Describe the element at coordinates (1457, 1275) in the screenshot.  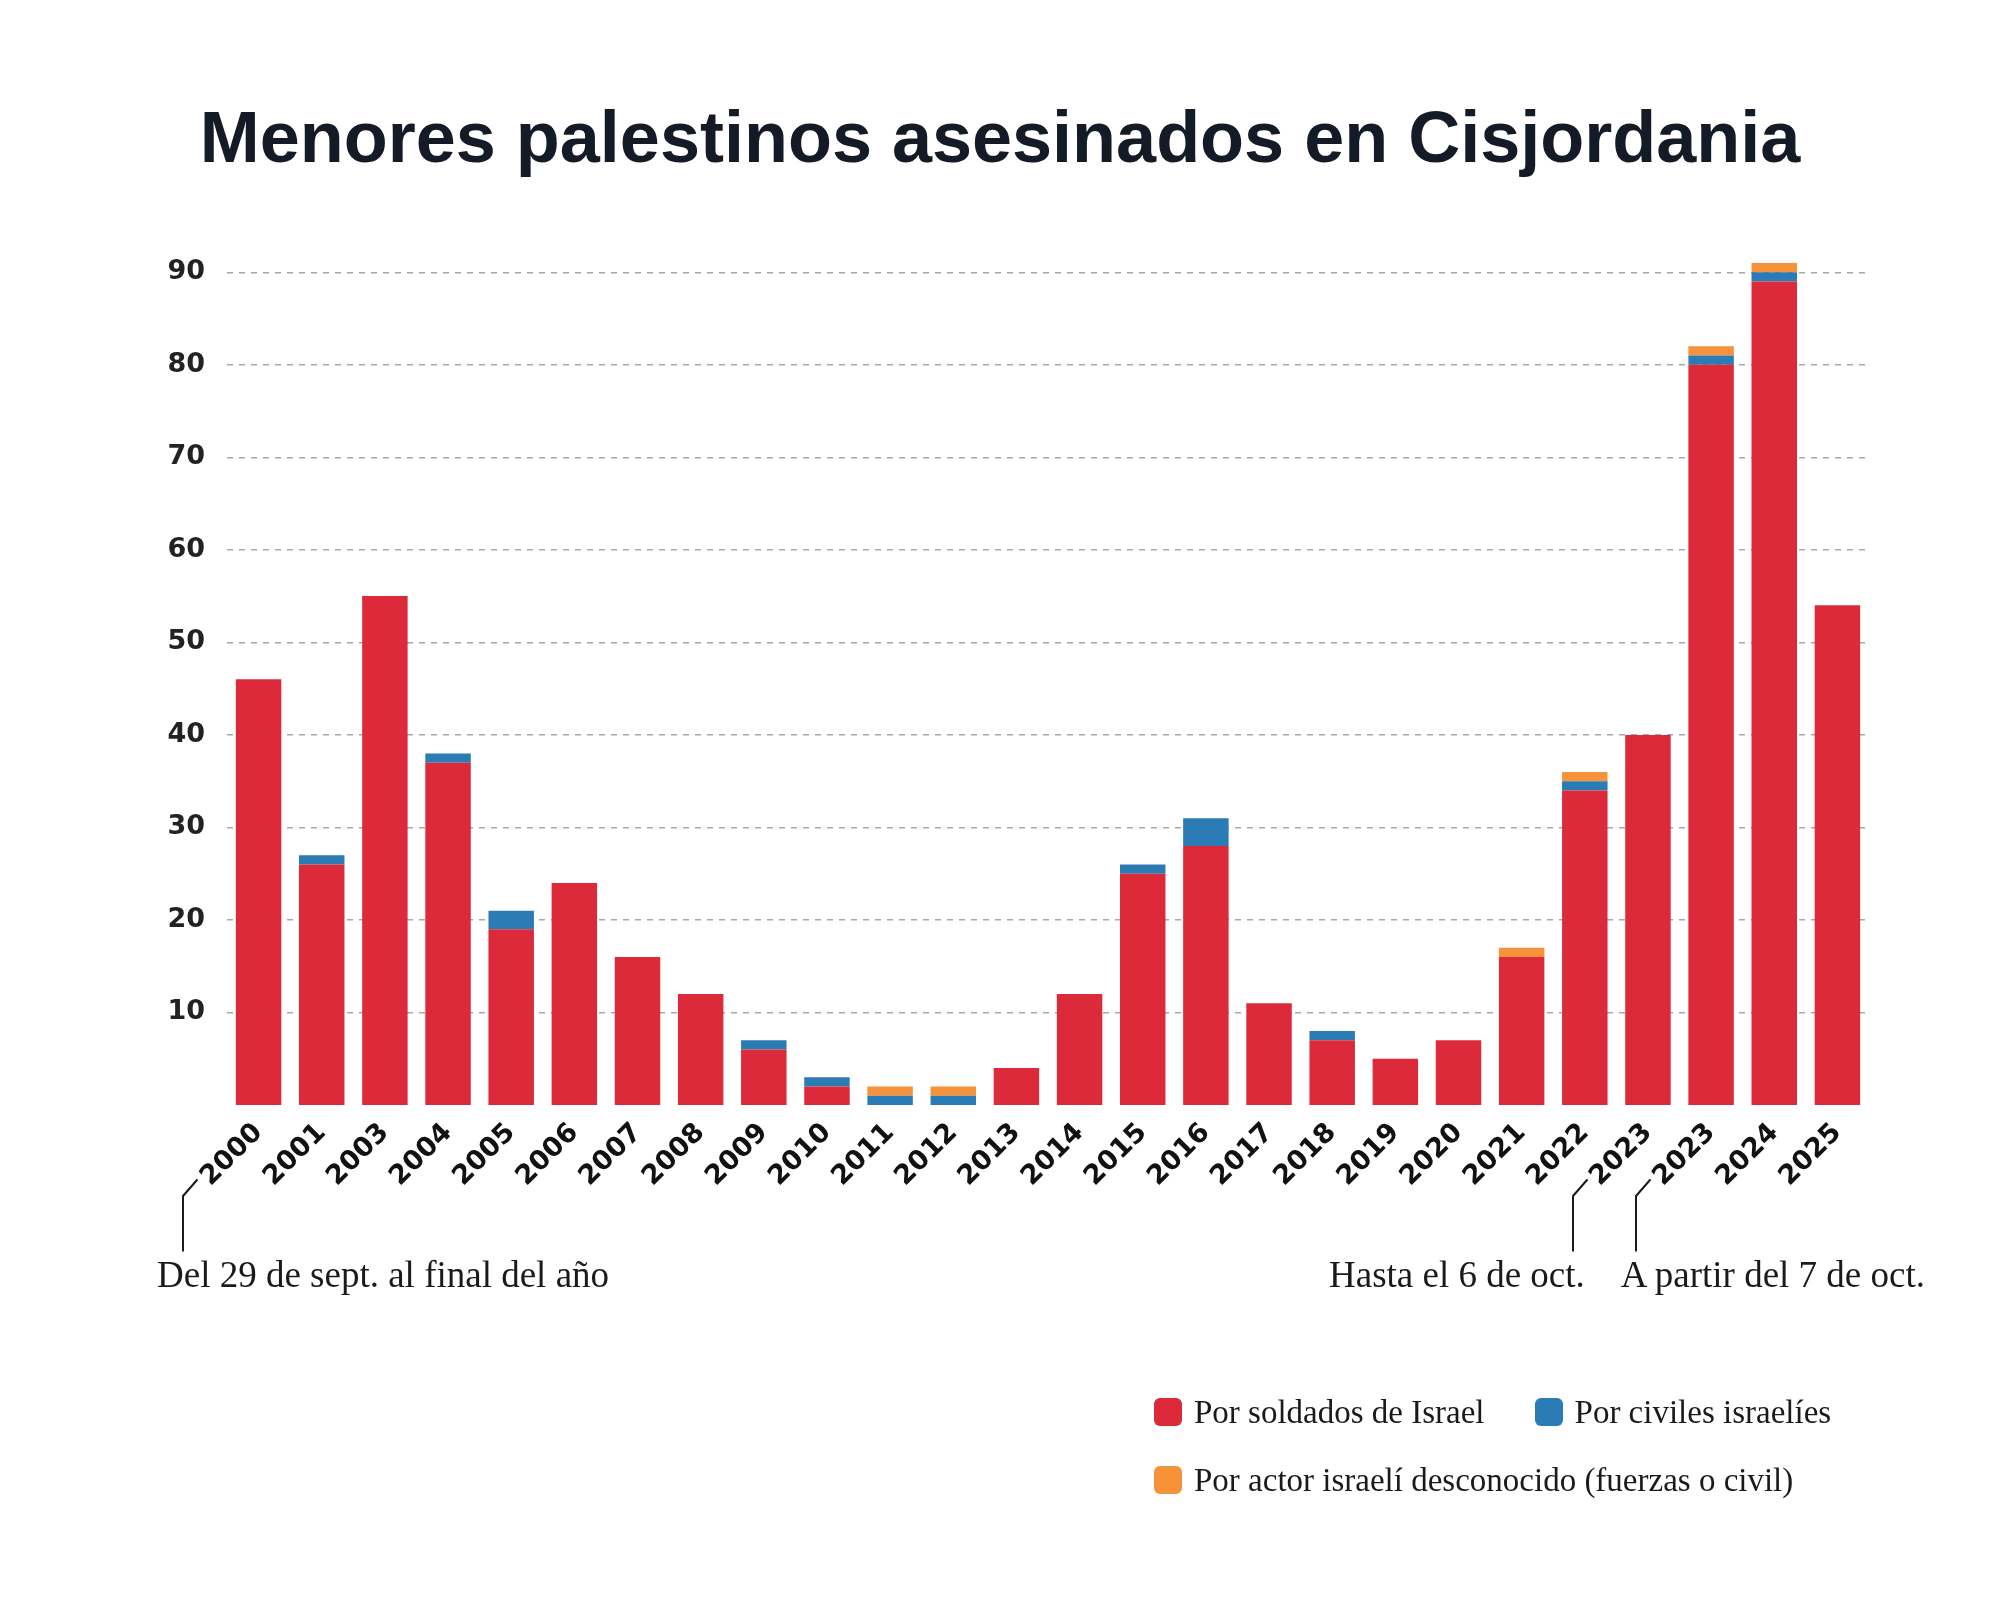
I see `text: Hasta el 6 de oct.` at that location.